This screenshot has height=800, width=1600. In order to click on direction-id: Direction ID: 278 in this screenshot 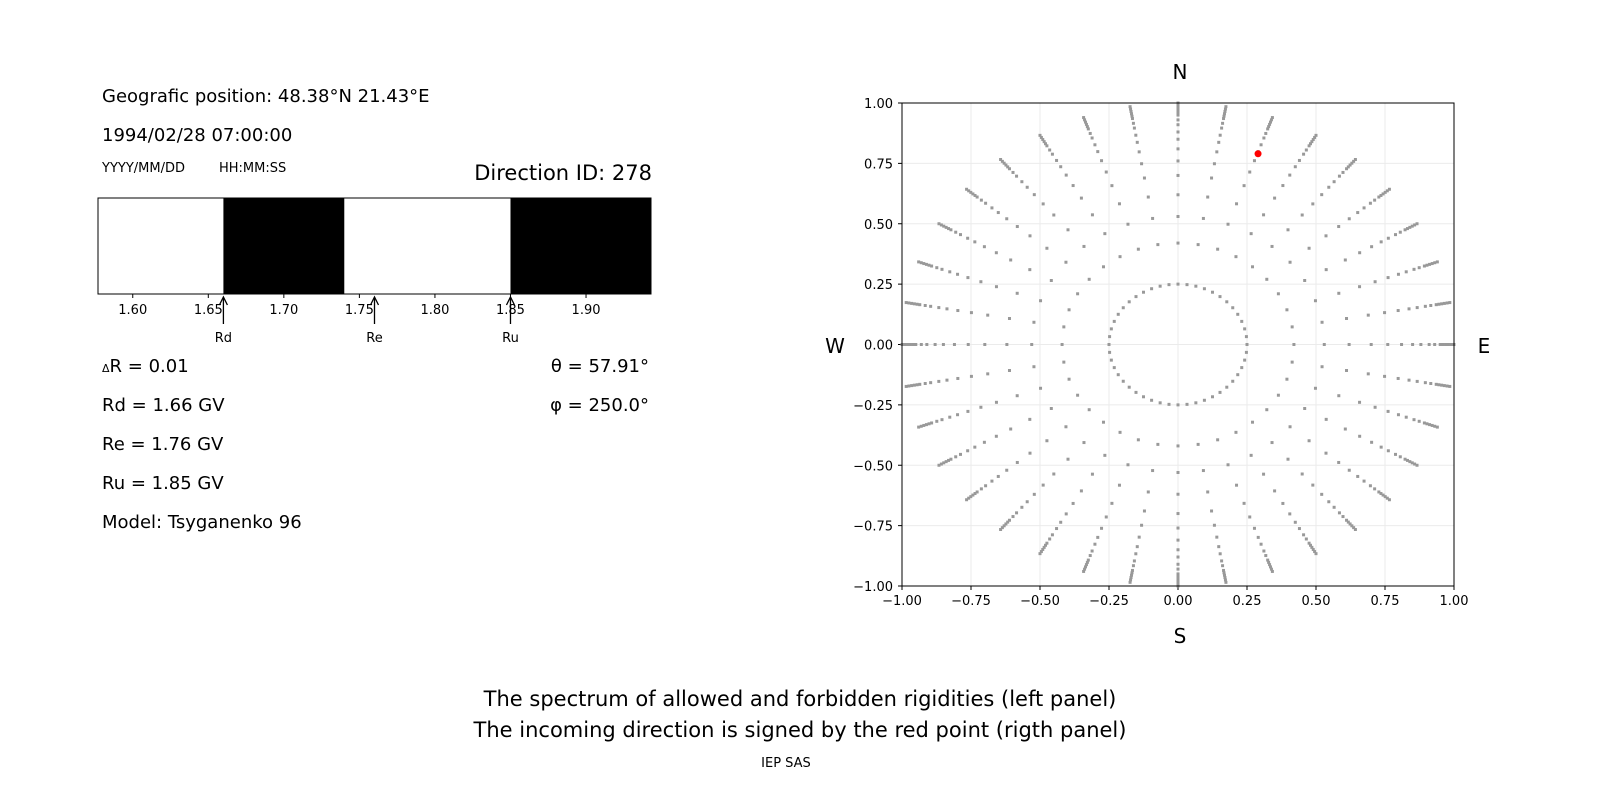, I will do `click(563, 173)`.